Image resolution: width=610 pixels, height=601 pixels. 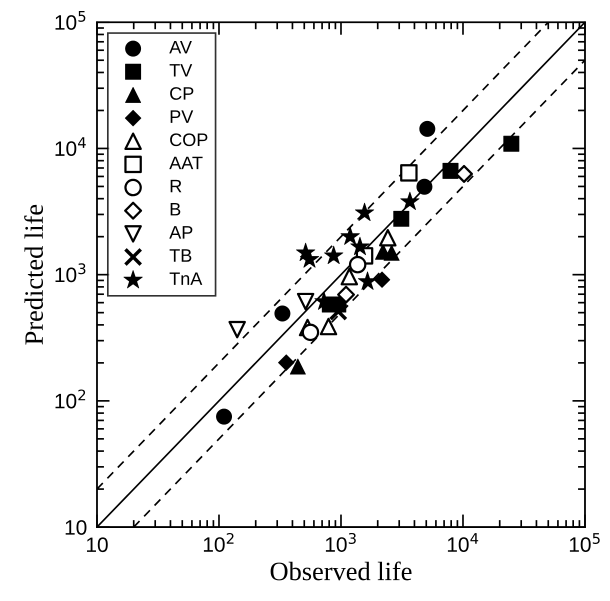 I want to click on x-tick-label: 10$^{4}$, so click(x=463, y=542).